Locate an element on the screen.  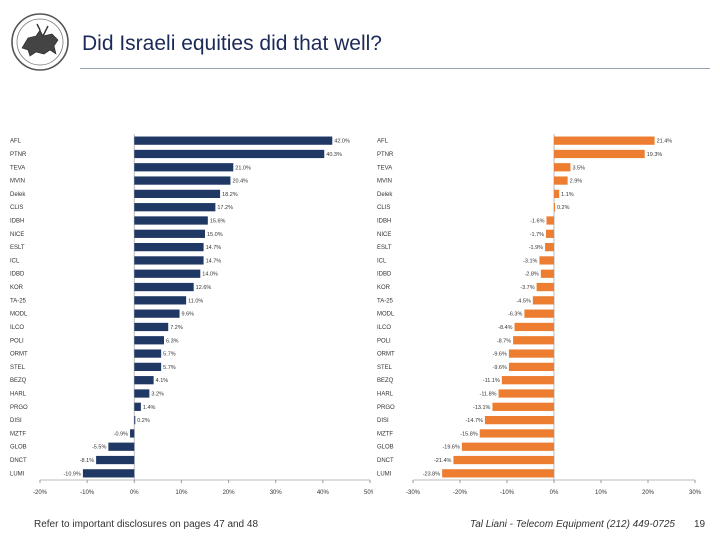
right-category-label: MODL is located at coordinates (386, 315).